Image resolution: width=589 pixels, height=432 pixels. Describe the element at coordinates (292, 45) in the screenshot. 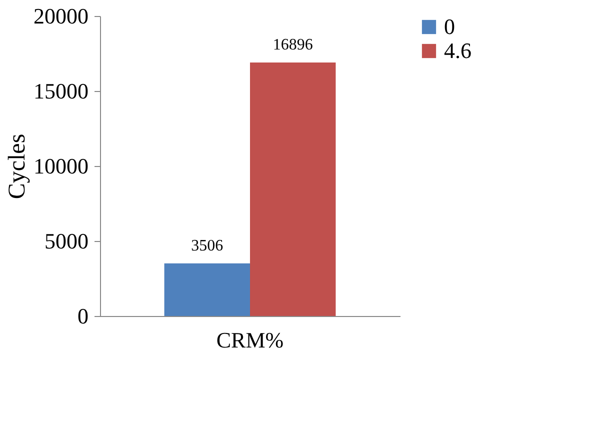

I see `data-label: 16896` at that location.